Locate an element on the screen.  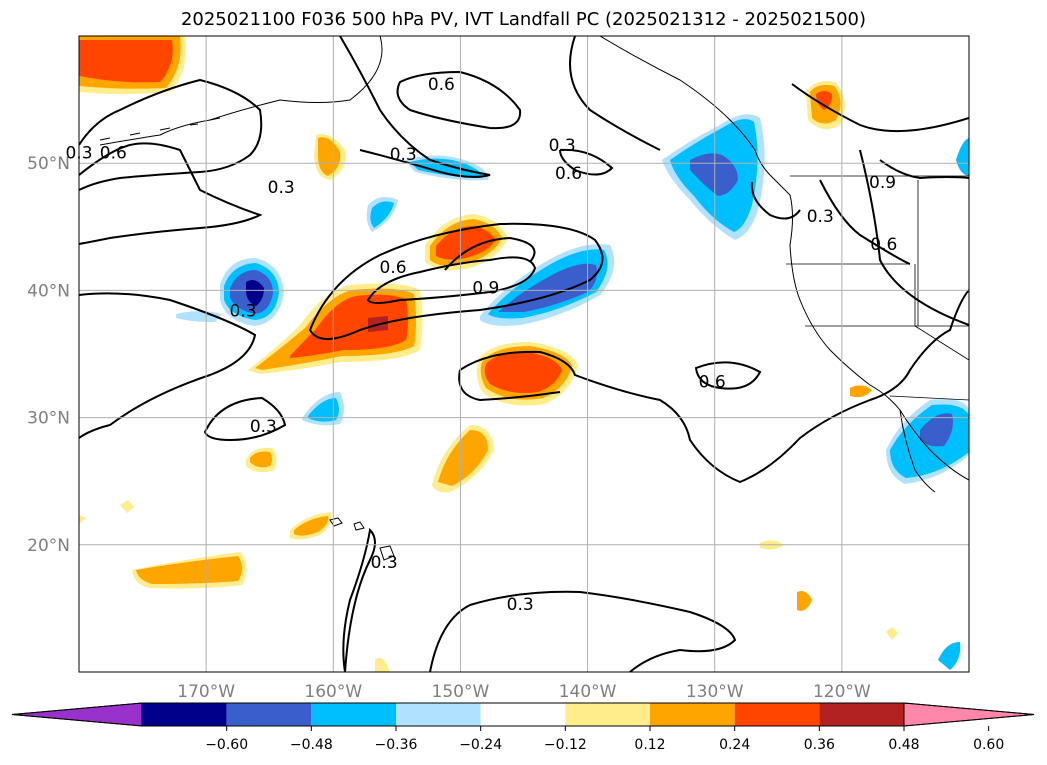
border-nv is located at coordinates (941, 312).